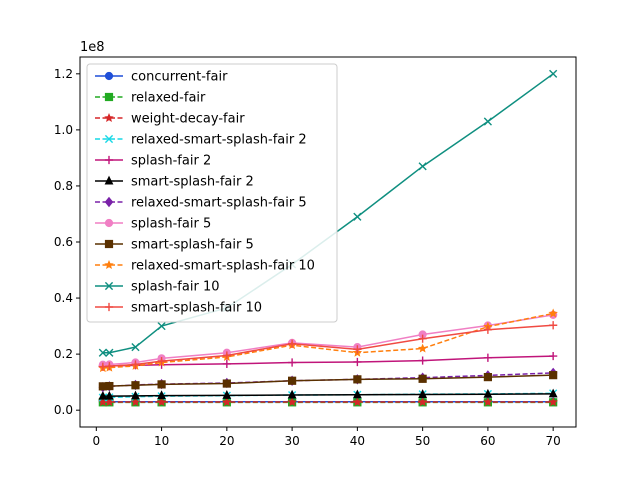 The image size is (640, 480). I want to click on y-tick-label: 0.2, so click(63, 354).